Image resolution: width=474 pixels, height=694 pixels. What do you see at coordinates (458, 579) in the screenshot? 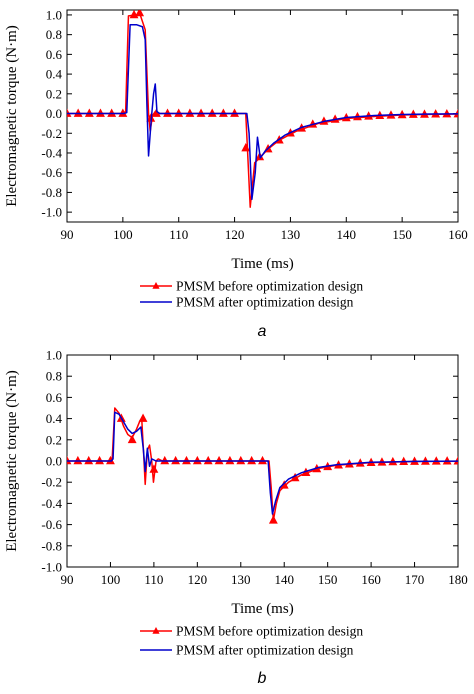
I see `x-tick-label: 180` at bounding box center [458, 579].